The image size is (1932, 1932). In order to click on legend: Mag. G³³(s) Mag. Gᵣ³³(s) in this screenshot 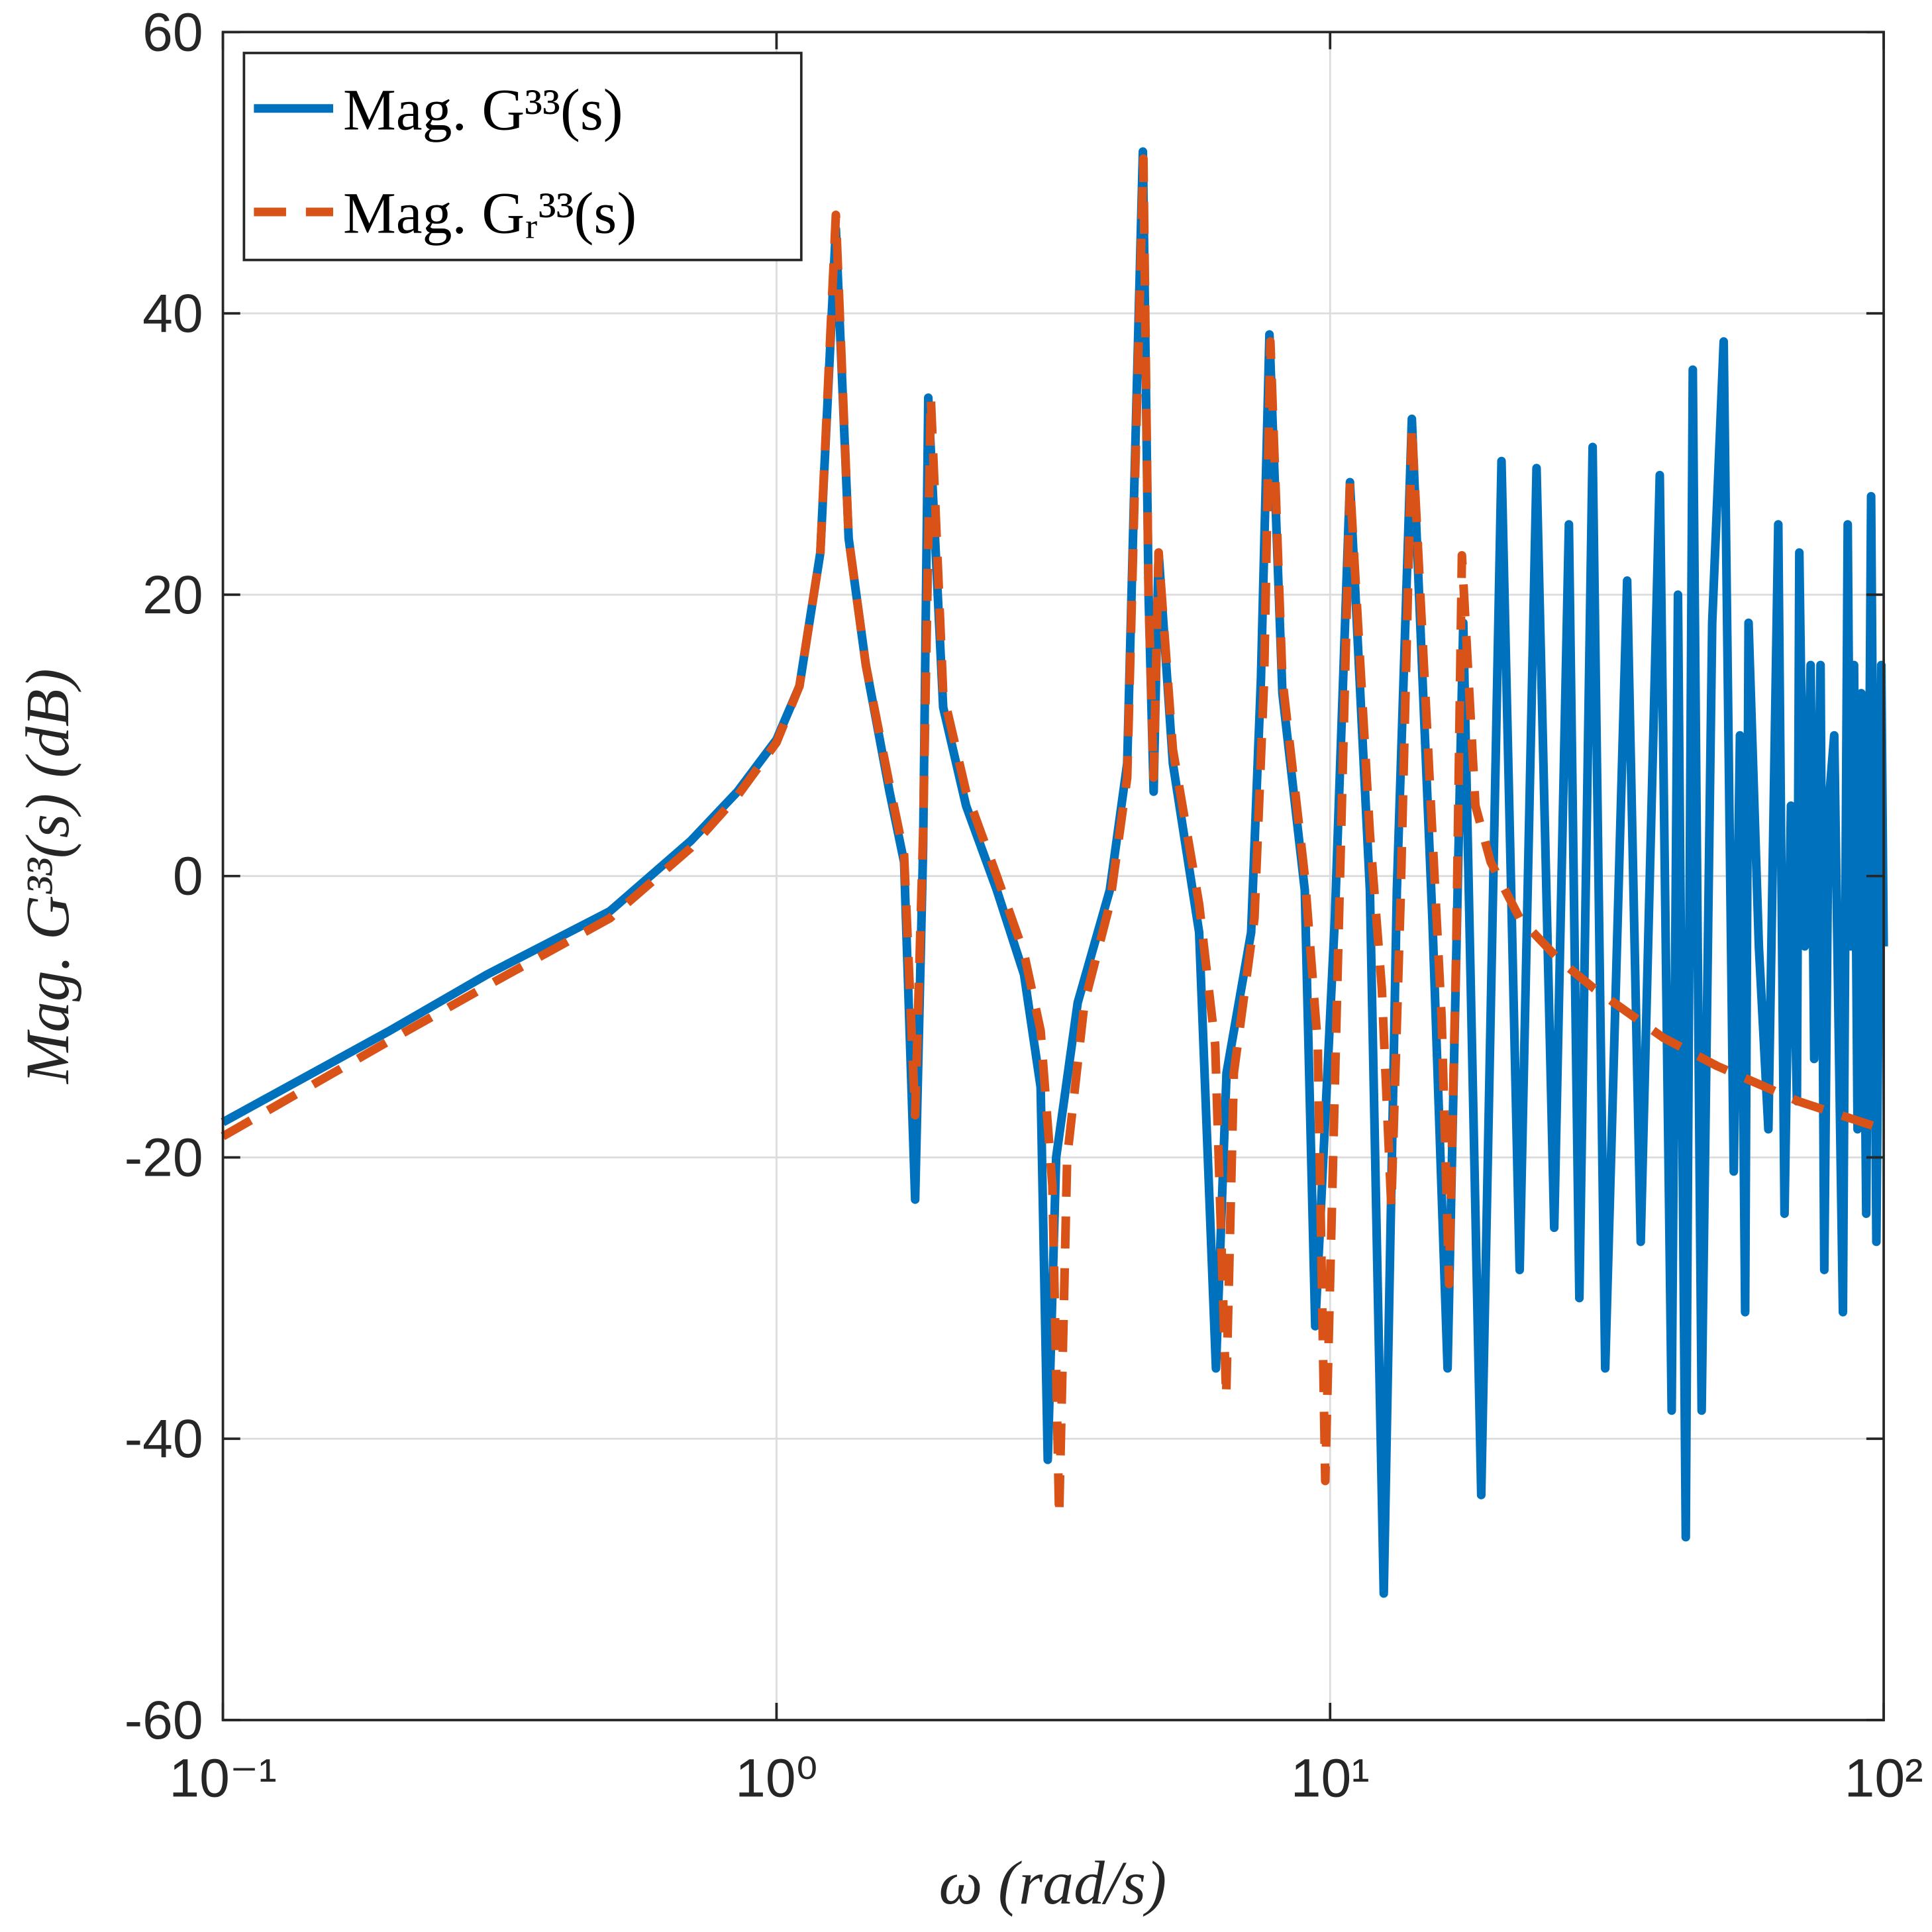, I will do `click(522, 157)`.